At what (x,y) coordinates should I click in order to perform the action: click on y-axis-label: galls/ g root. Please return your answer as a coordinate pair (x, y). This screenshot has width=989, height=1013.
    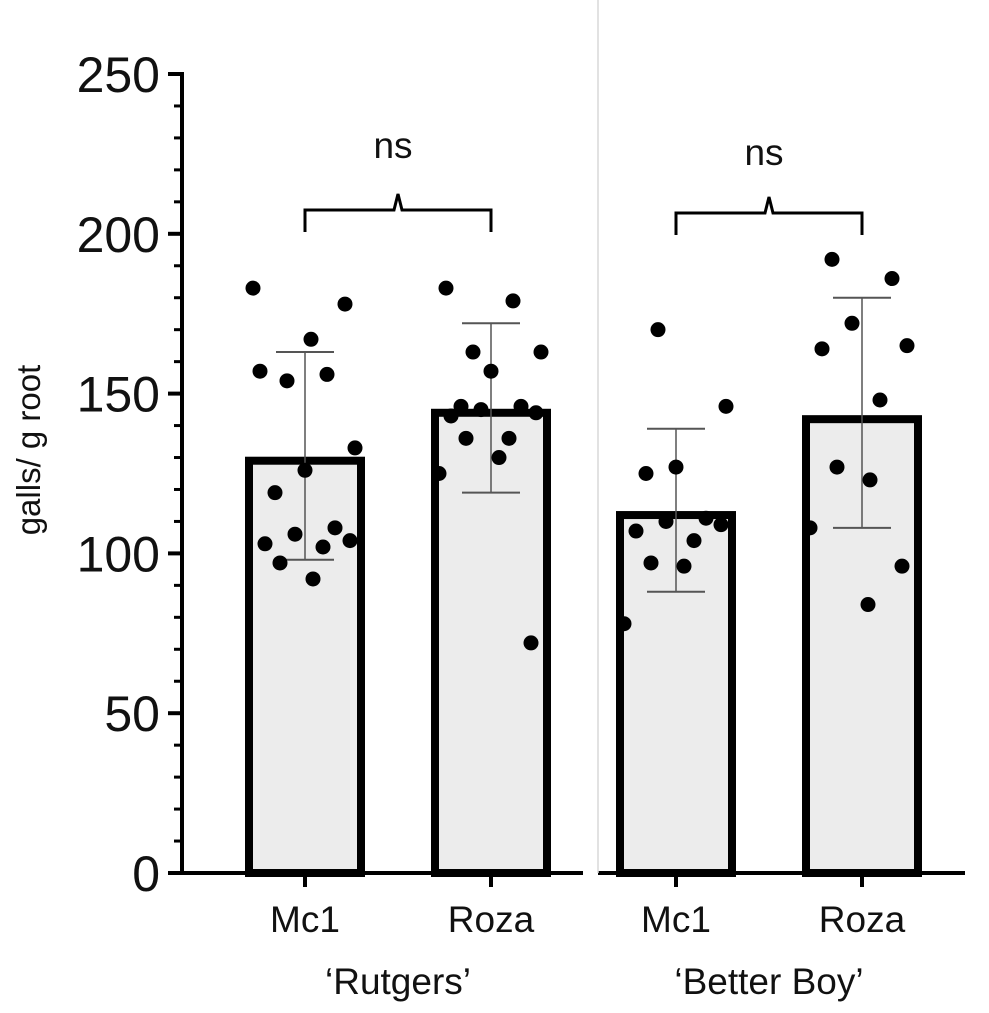
    Looking at the image, I should click on (28, 450).